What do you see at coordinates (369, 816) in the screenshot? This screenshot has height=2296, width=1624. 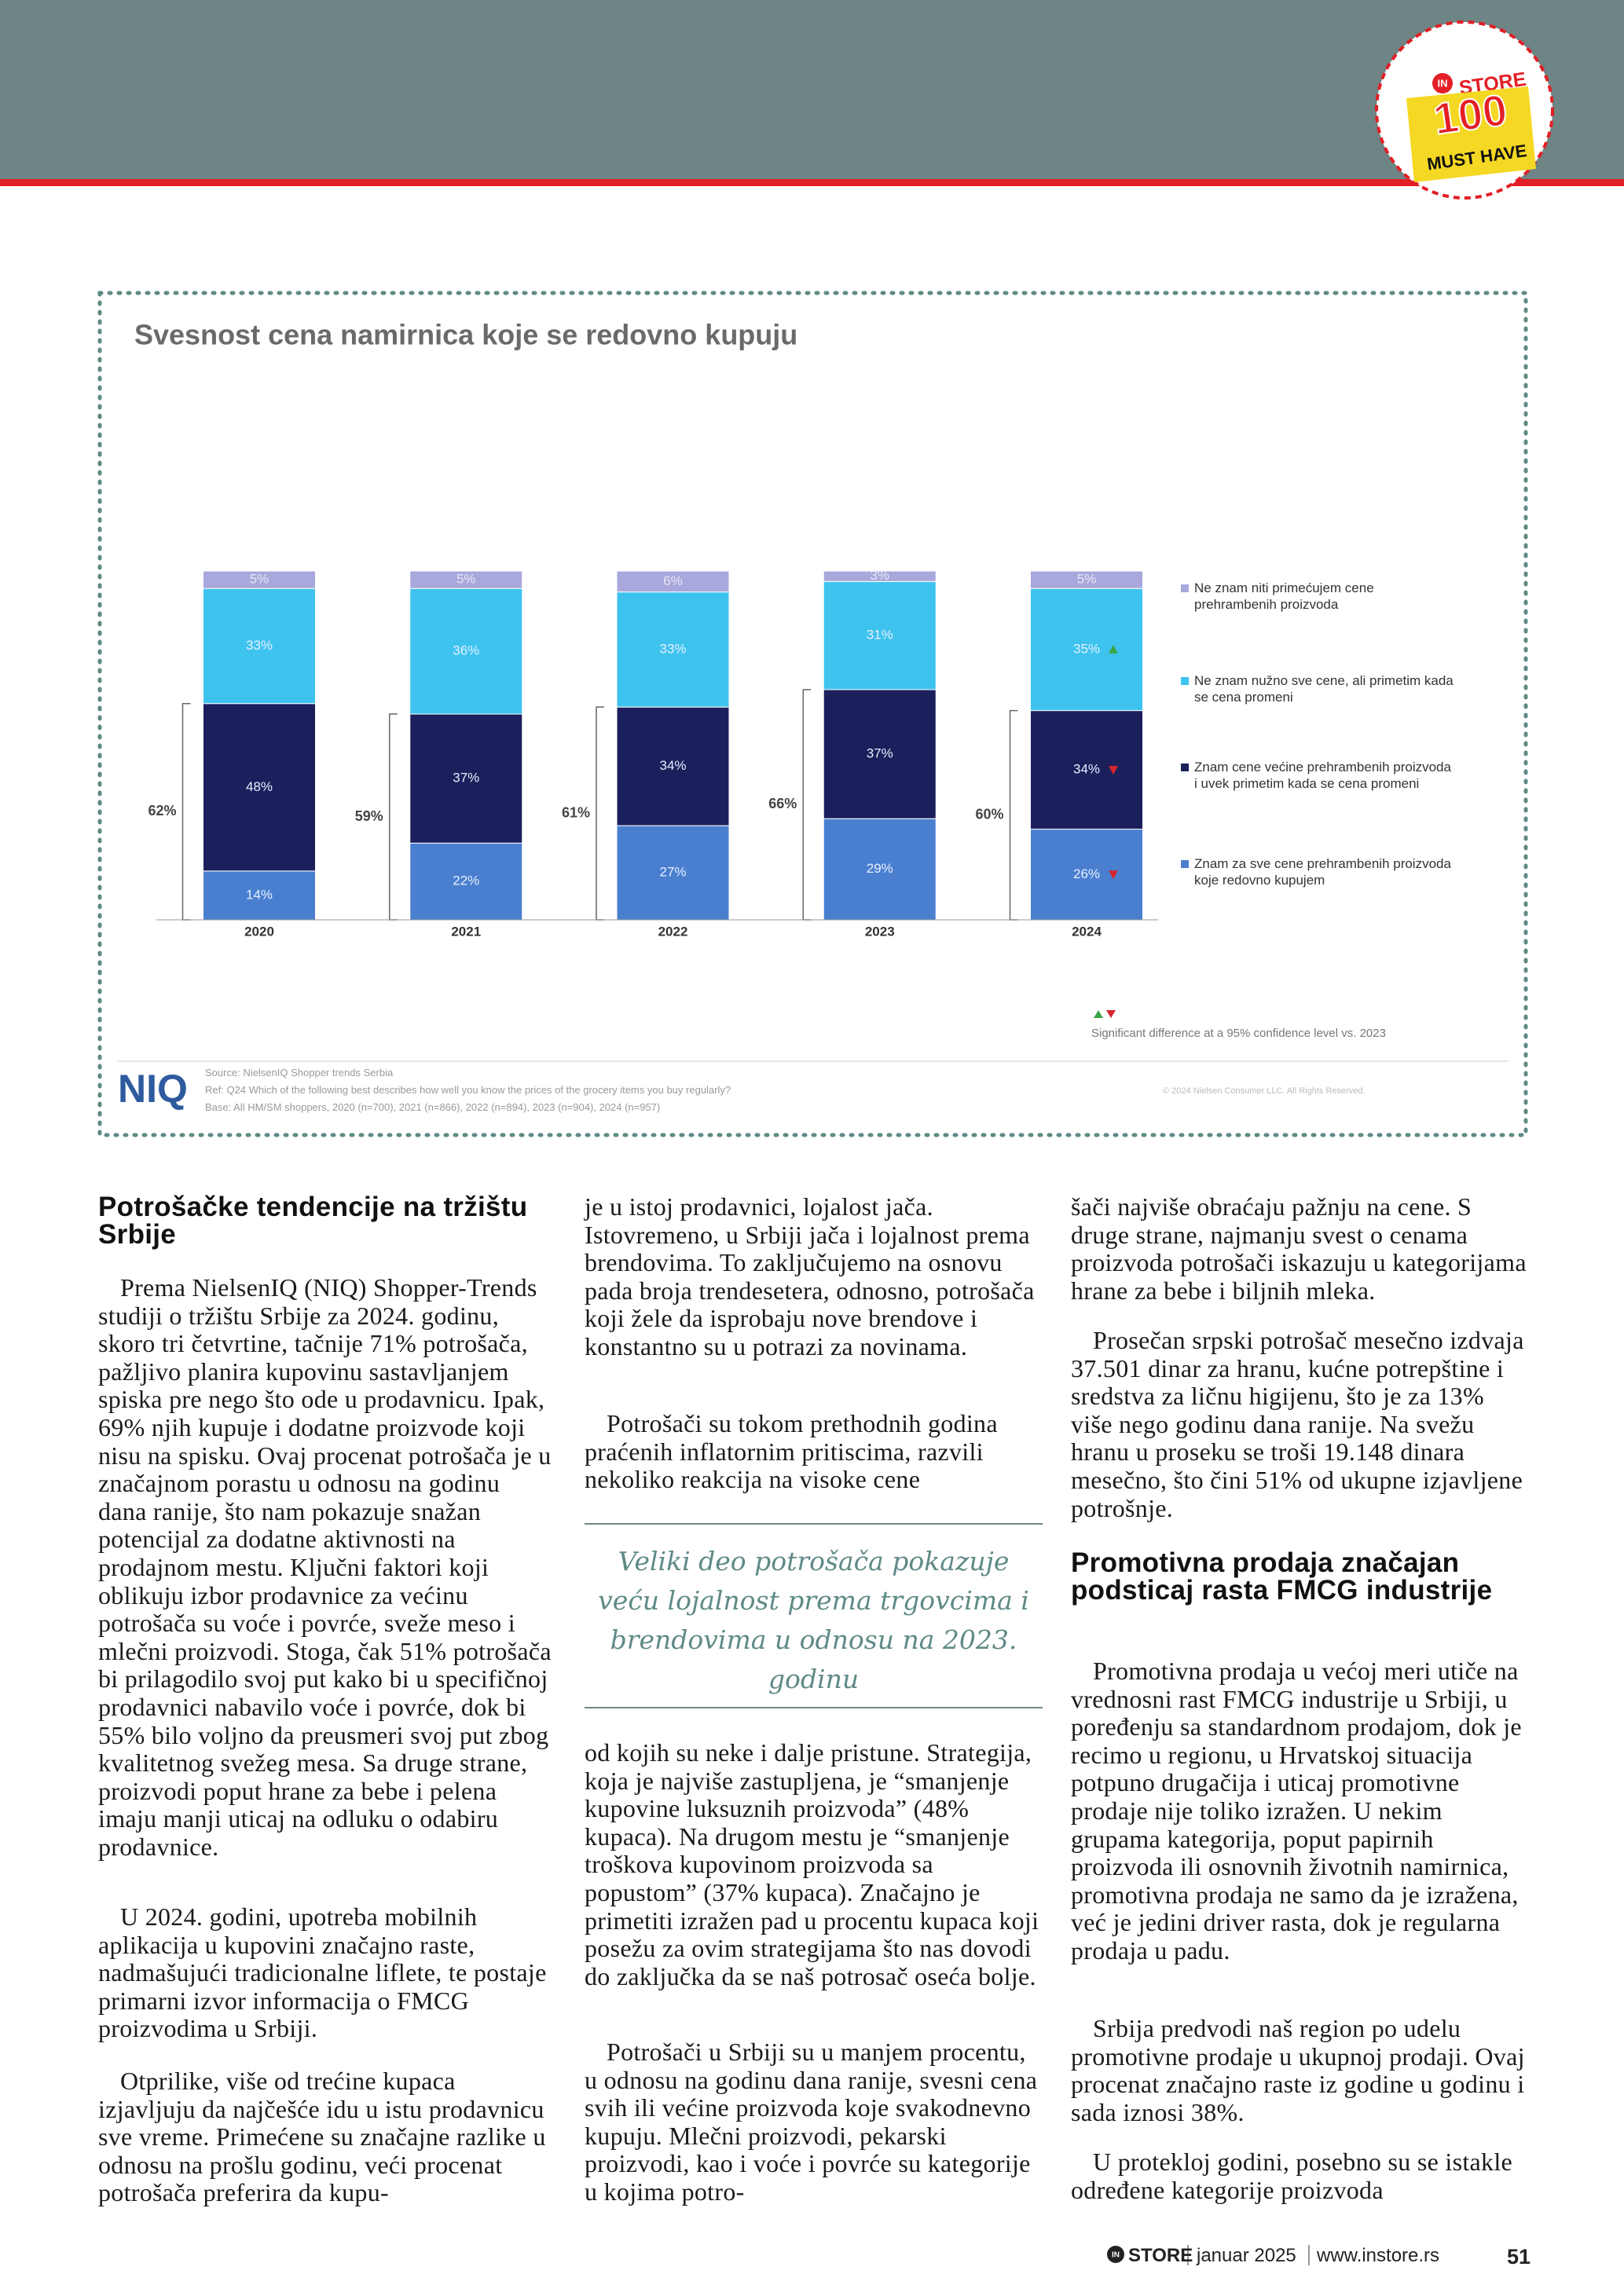 I see `bracket-label: 59%` at bounding box center [369, 816].